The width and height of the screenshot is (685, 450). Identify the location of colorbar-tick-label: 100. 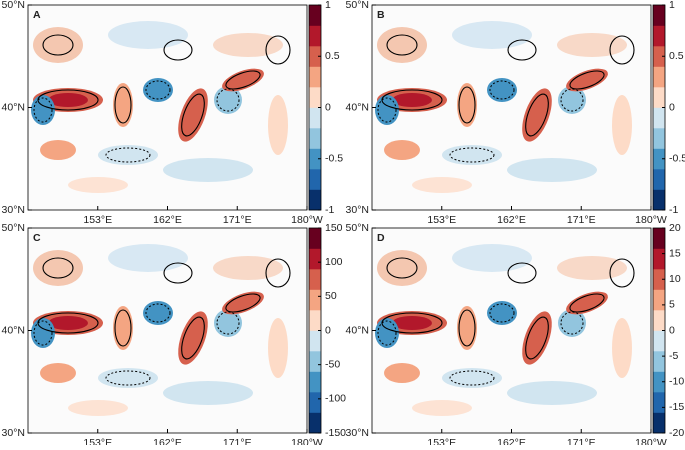
(334, 262).